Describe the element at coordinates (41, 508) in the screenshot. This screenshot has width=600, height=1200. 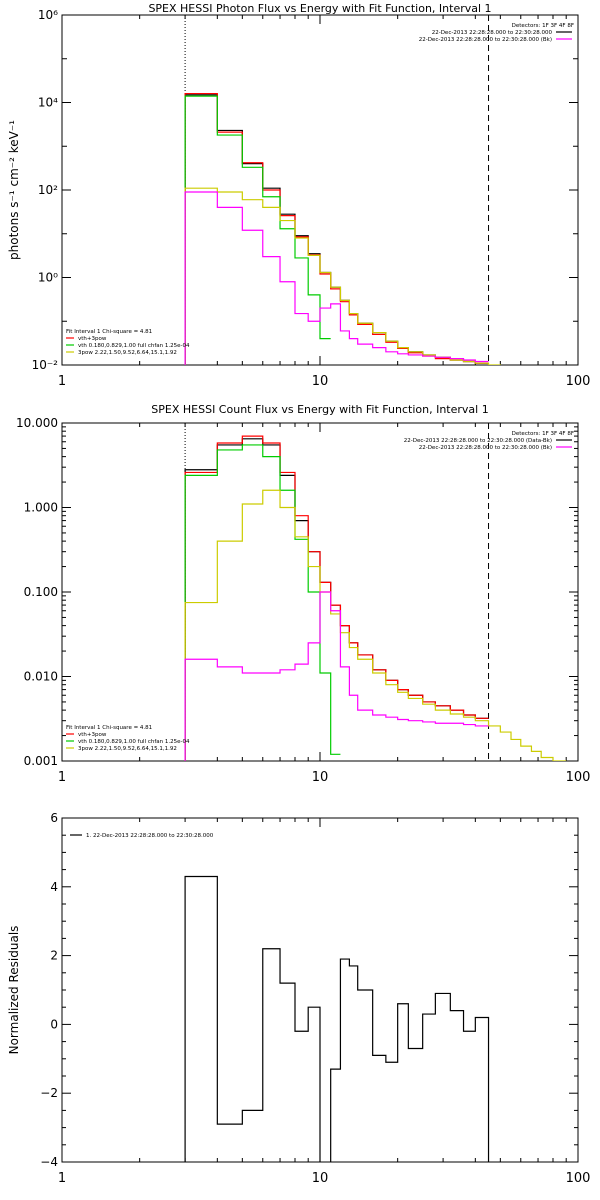
I see `y-tick-label: 1.000` at that location.